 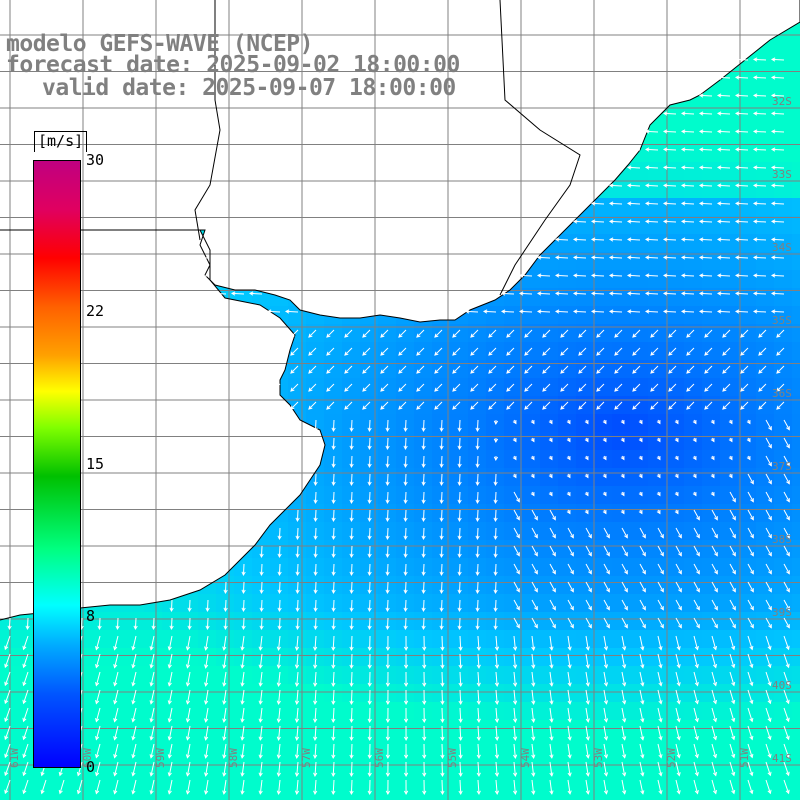 I want to click on colorbar-tick-0: 0, so click(x=91, y=767).